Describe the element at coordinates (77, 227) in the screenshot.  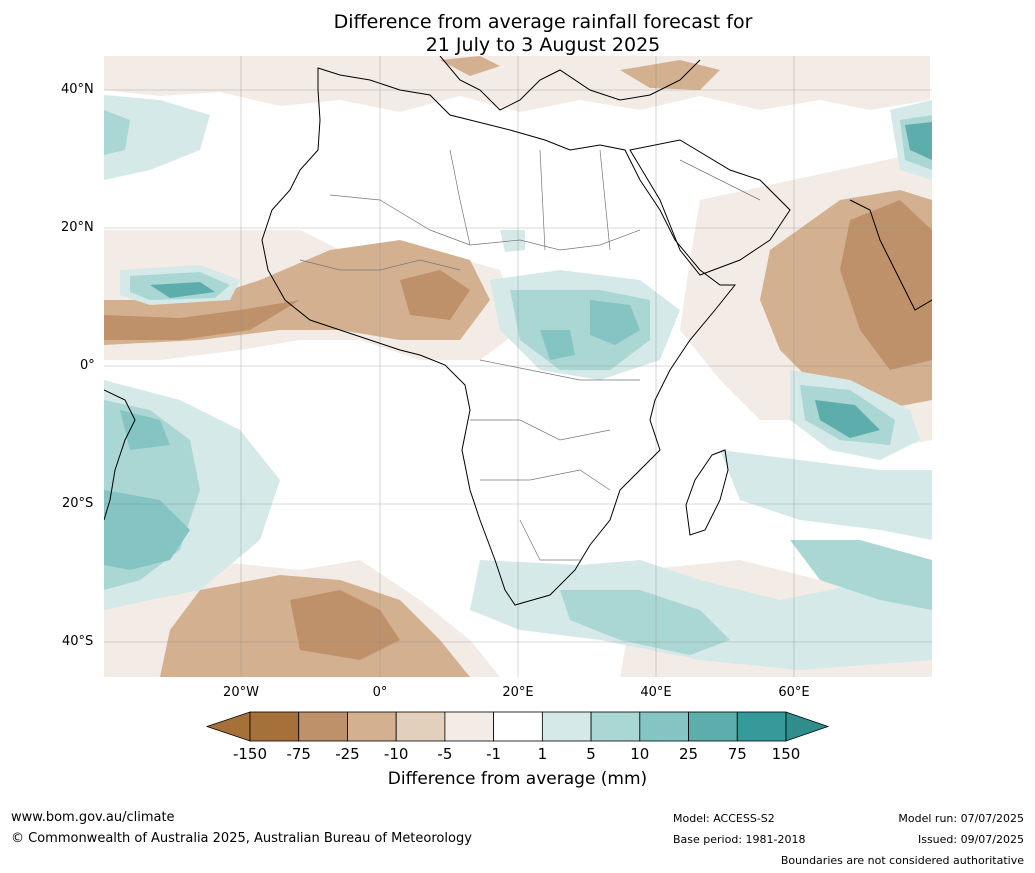
I see `lat-label-20n: 20°N` at that location.